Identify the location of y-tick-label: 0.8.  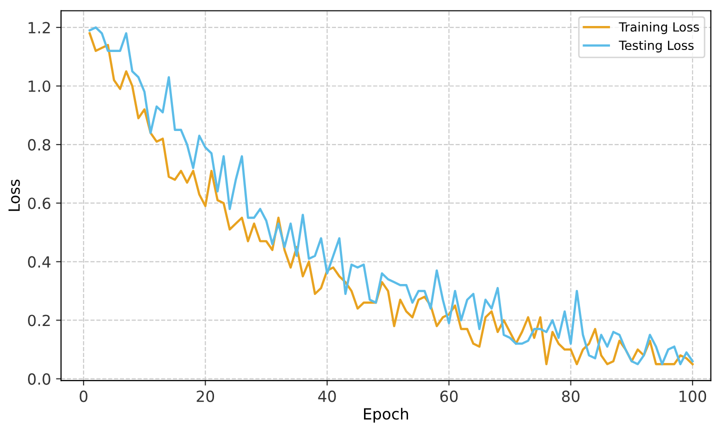
(39, 145).